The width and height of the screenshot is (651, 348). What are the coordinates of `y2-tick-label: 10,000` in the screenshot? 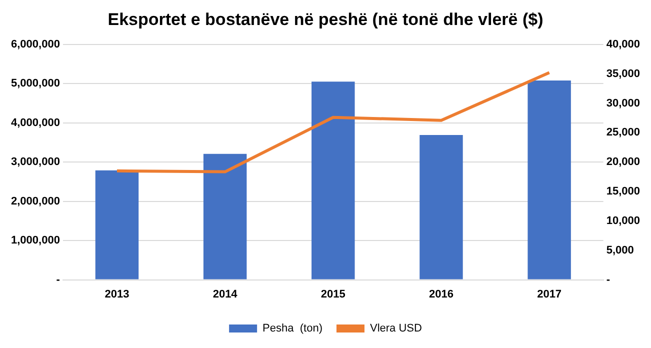 It's located at (623, 220).